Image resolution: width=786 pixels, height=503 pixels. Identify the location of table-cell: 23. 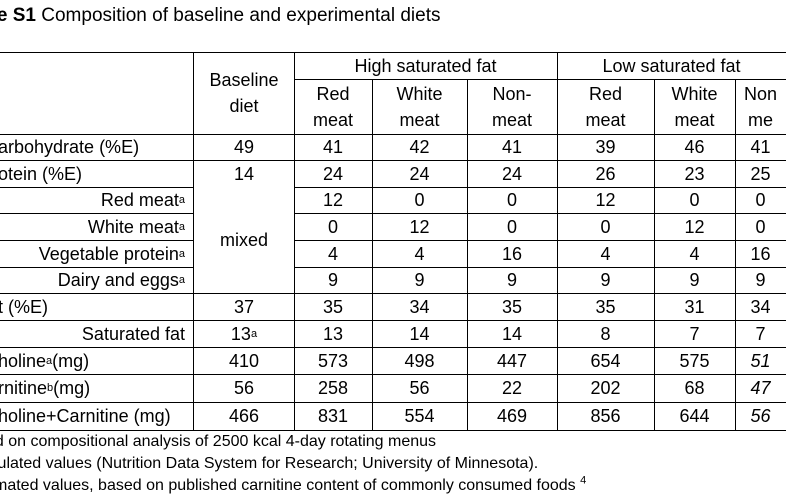
(694, 173).